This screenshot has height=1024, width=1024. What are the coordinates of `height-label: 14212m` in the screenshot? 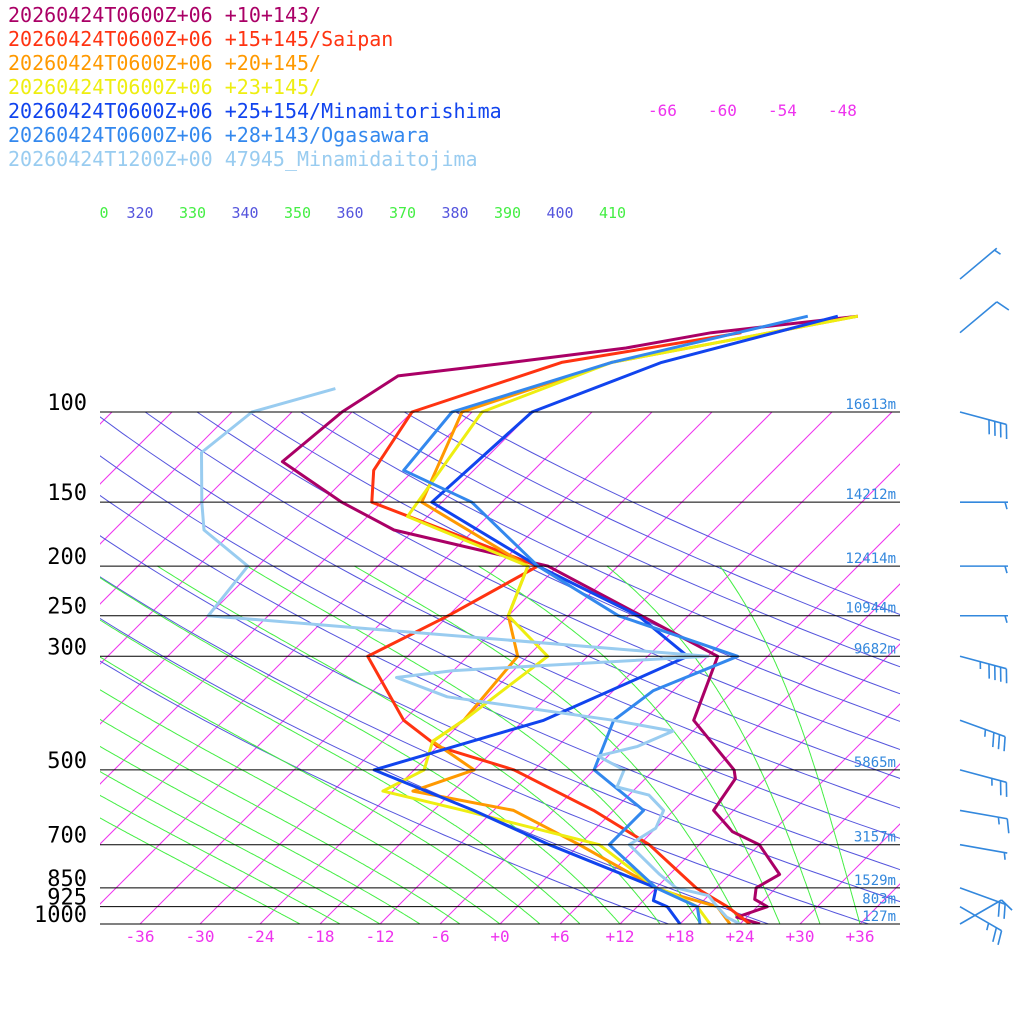 It's located at (870, 495).